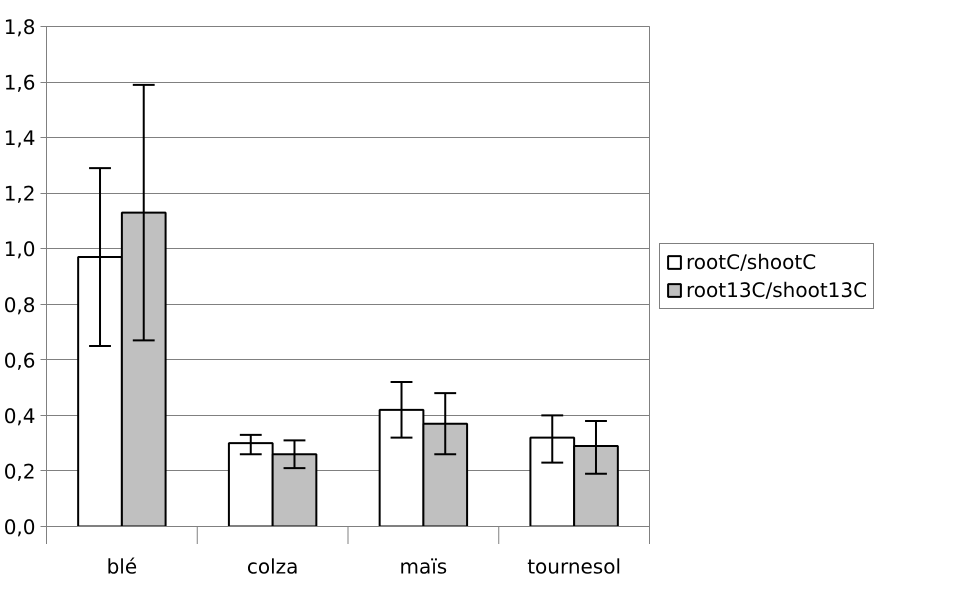 The height and width of the screenshot is (603, 961). Describe the element at coordinates (20, 82) in the screenshot. I see `y-tick-label: 1,6` at that location.